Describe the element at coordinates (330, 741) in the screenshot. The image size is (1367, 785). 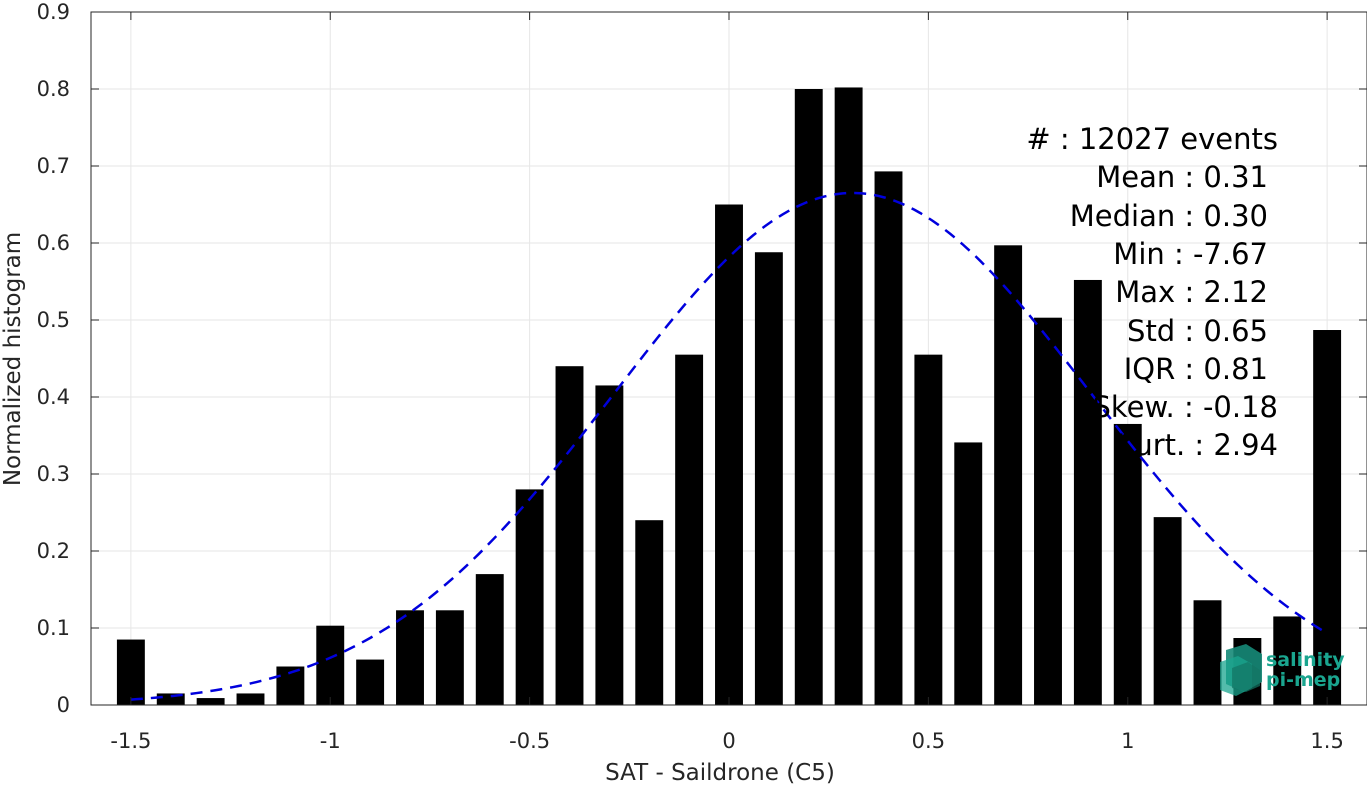
I see `x-tick-label: -1` at that location.